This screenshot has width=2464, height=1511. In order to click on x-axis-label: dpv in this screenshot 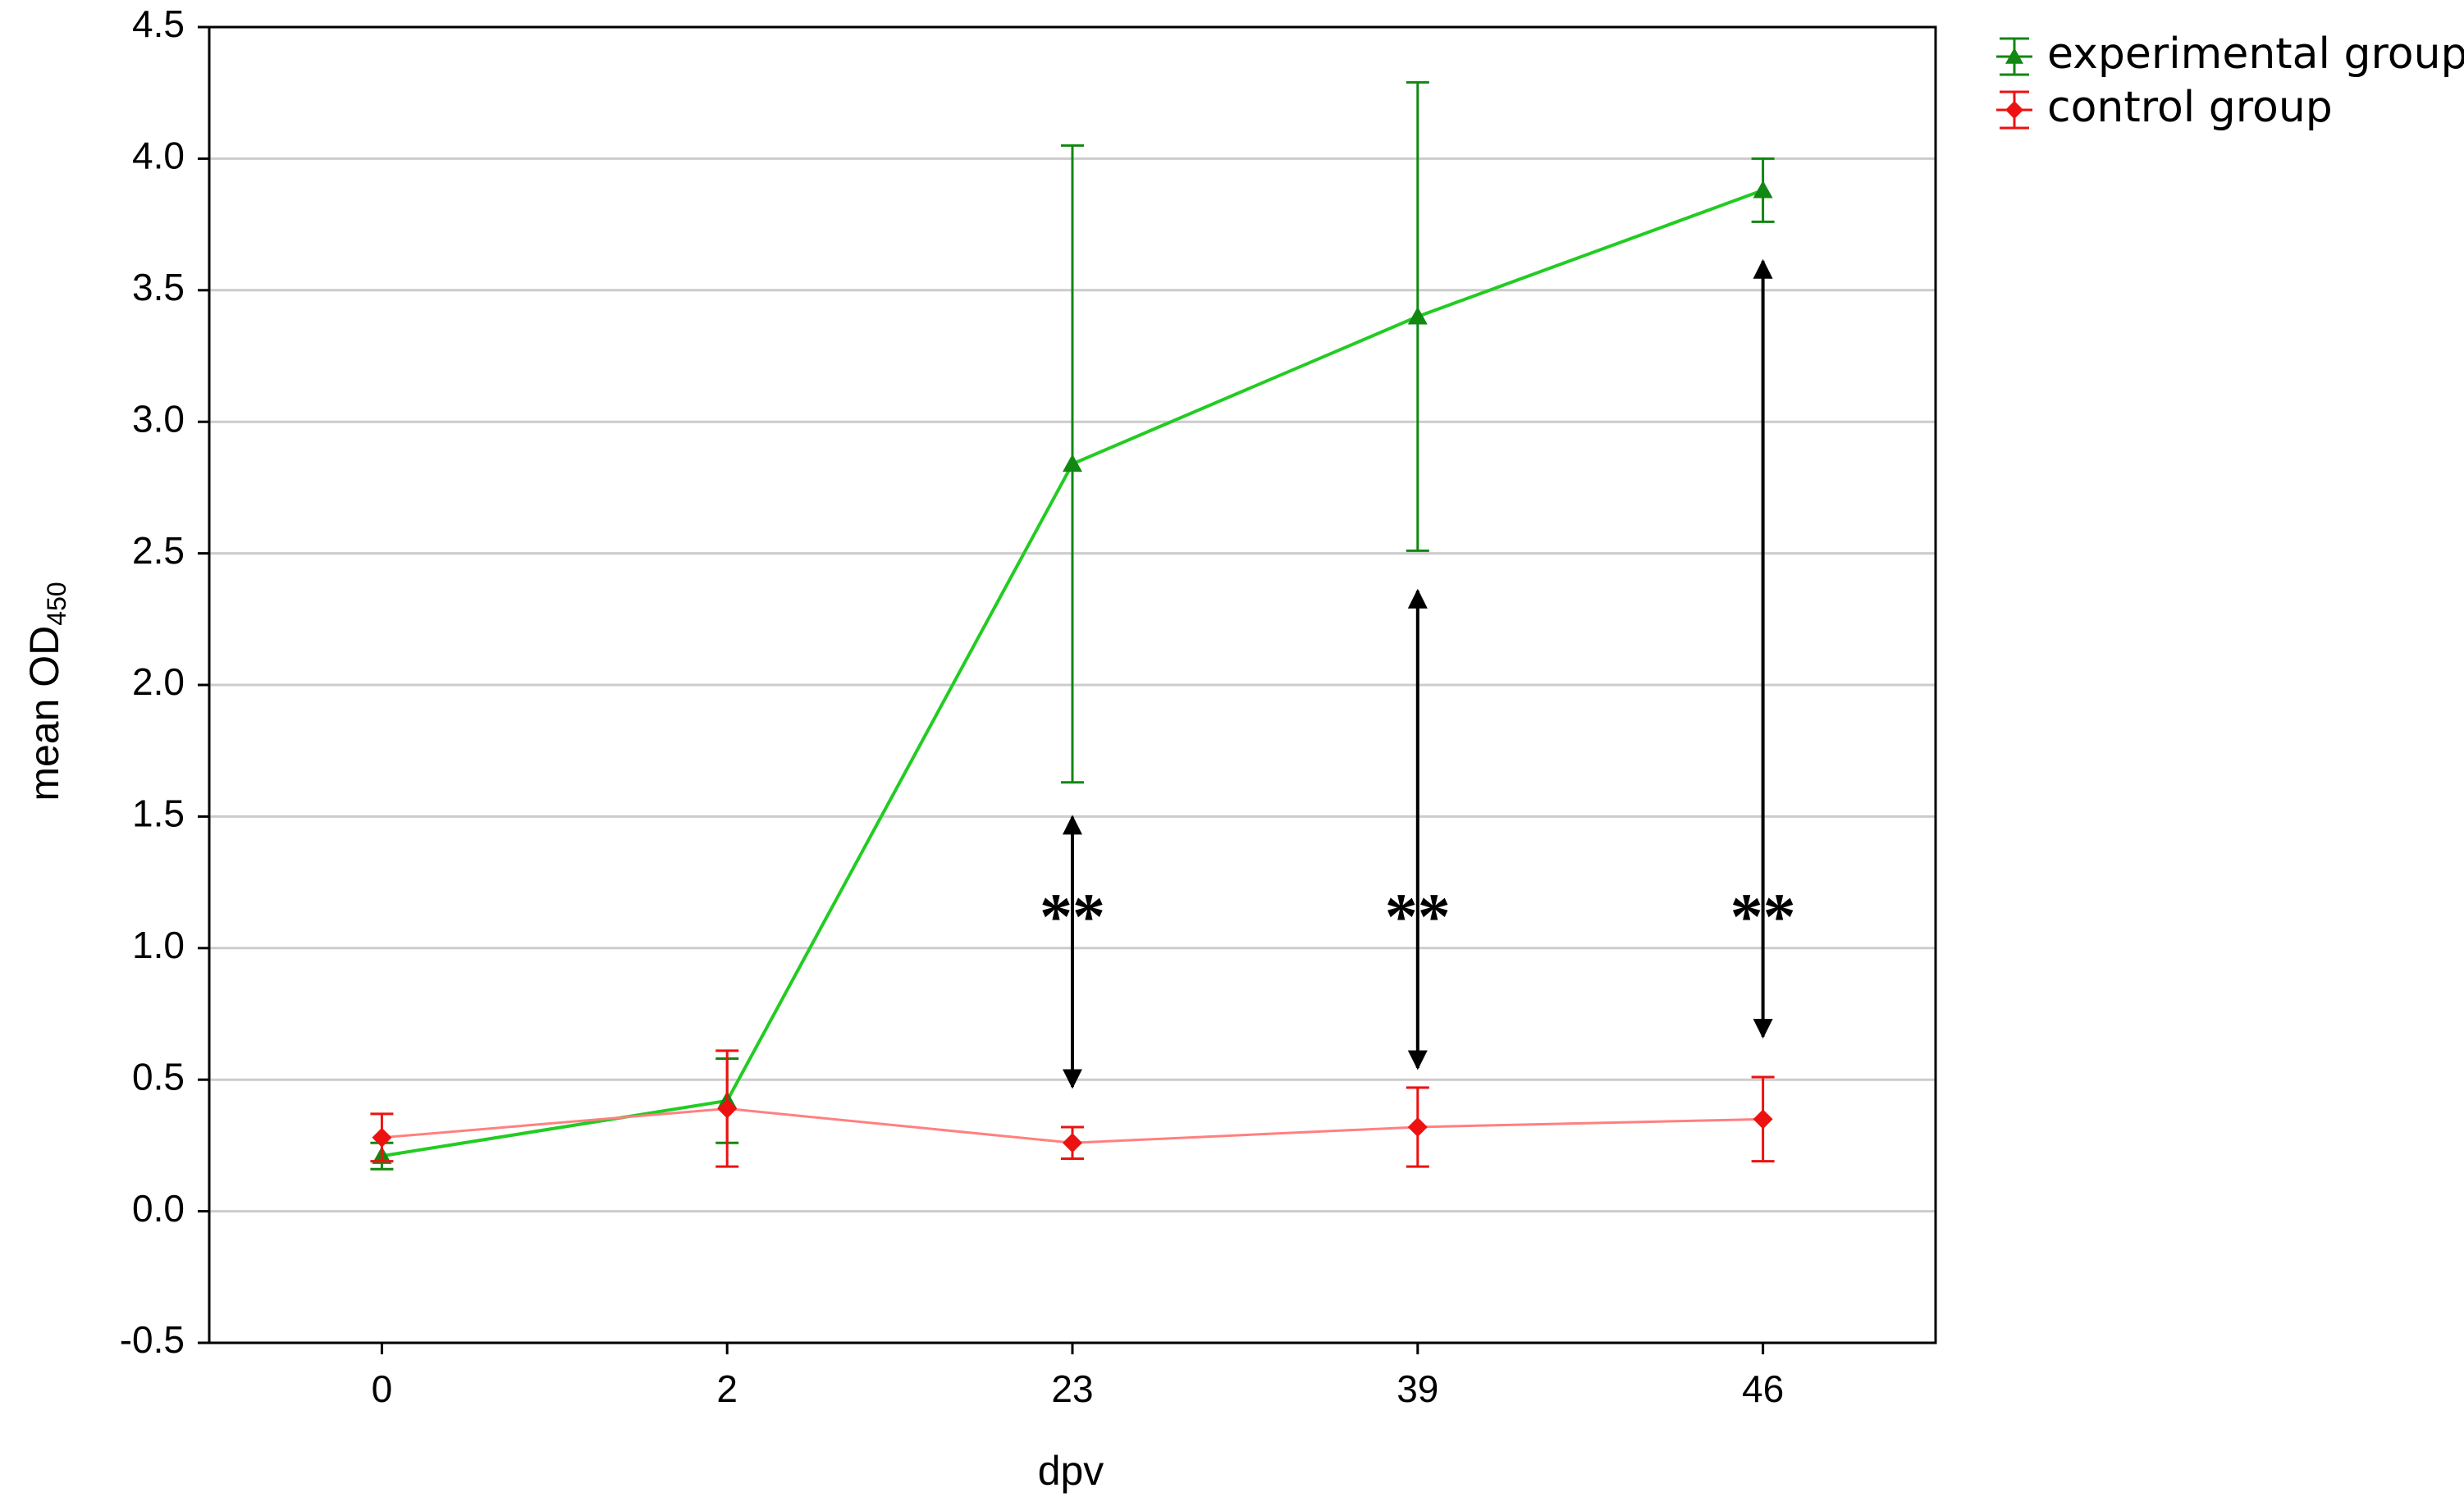, I will do `click(1071, 1471)`.